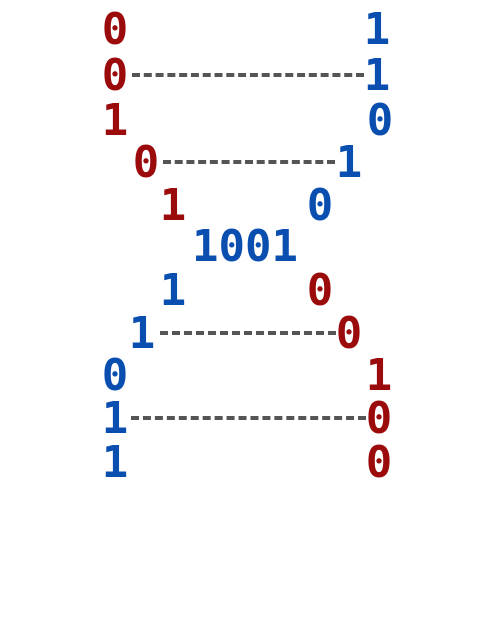  I want to click on helix-row-4: 0 1, so click(250, 163).